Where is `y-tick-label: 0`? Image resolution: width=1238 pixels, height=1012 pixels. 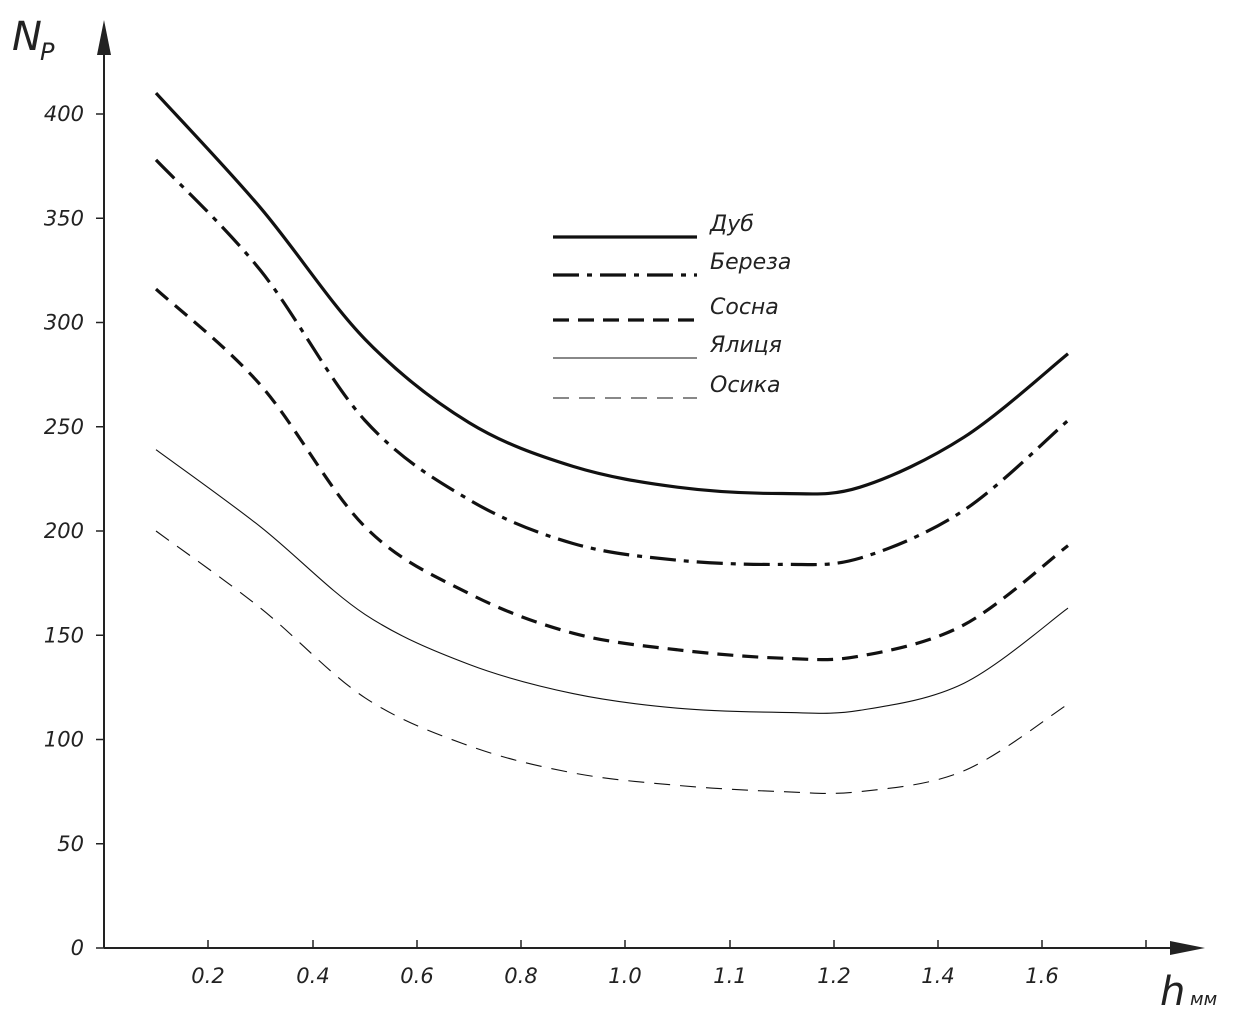 y-tick-label: 0 is located at coordinates (77, 948).